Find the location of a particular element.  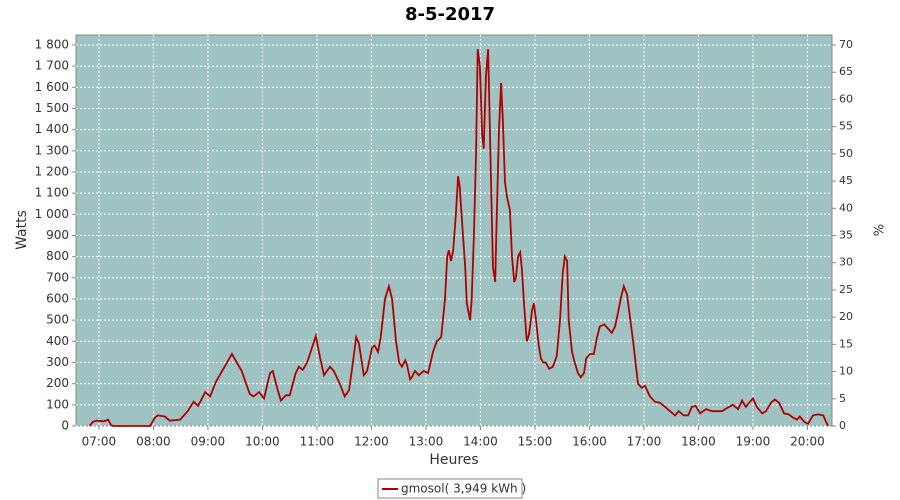

y2-tick-label: 65 is located at coordinates (846, 71).